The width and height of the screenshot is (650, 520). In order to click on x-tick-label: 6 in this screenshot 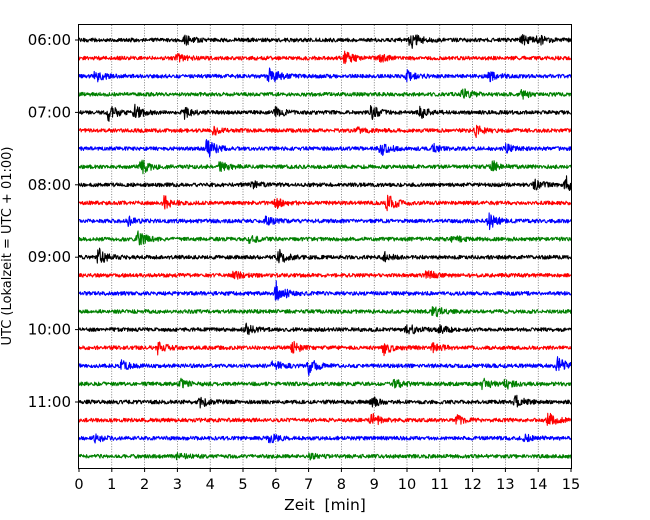, I will do `click(275, 485)`.